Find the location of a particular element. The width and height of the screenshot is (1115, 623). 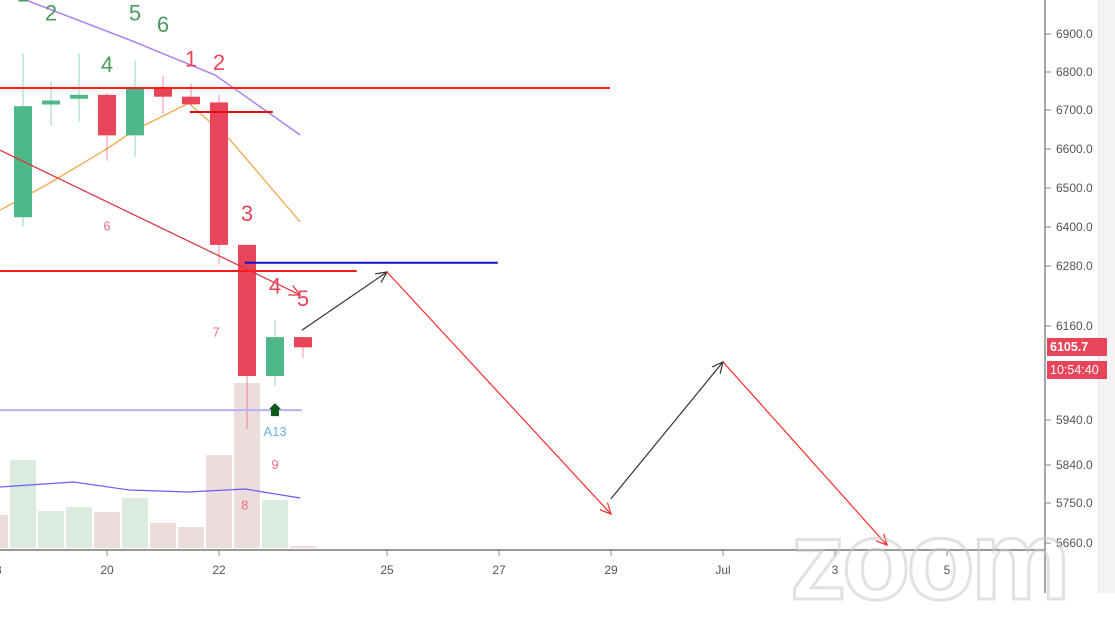

time-tick-label: 29 is located at coordinates (611, 570).